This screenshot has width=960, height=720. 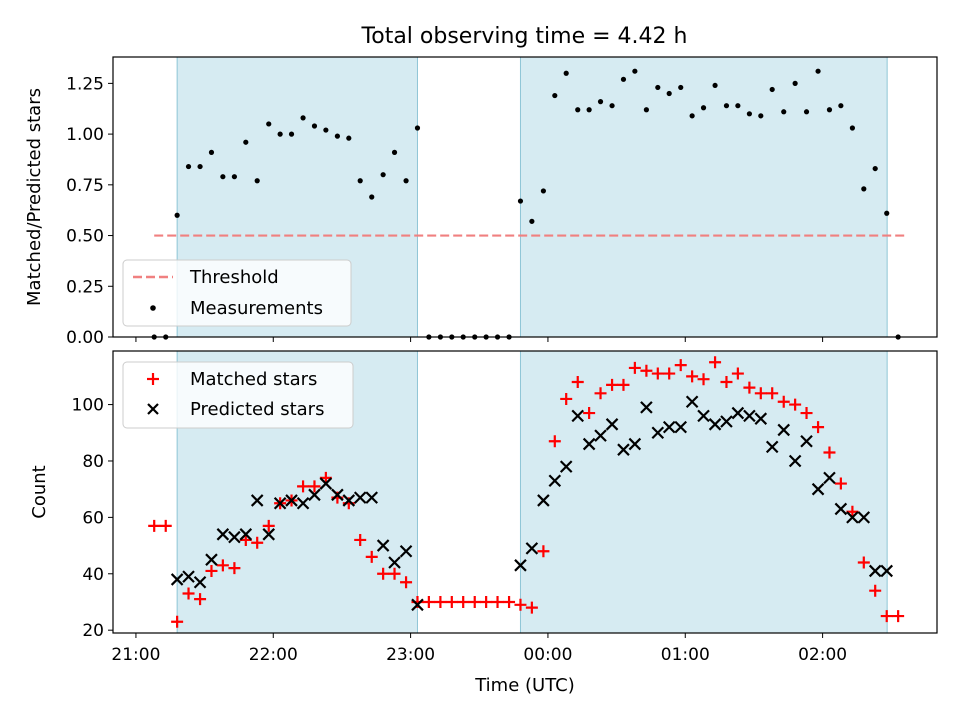 I want to click on top-y-tick-label: 0.00, so click(x=85, y=338).